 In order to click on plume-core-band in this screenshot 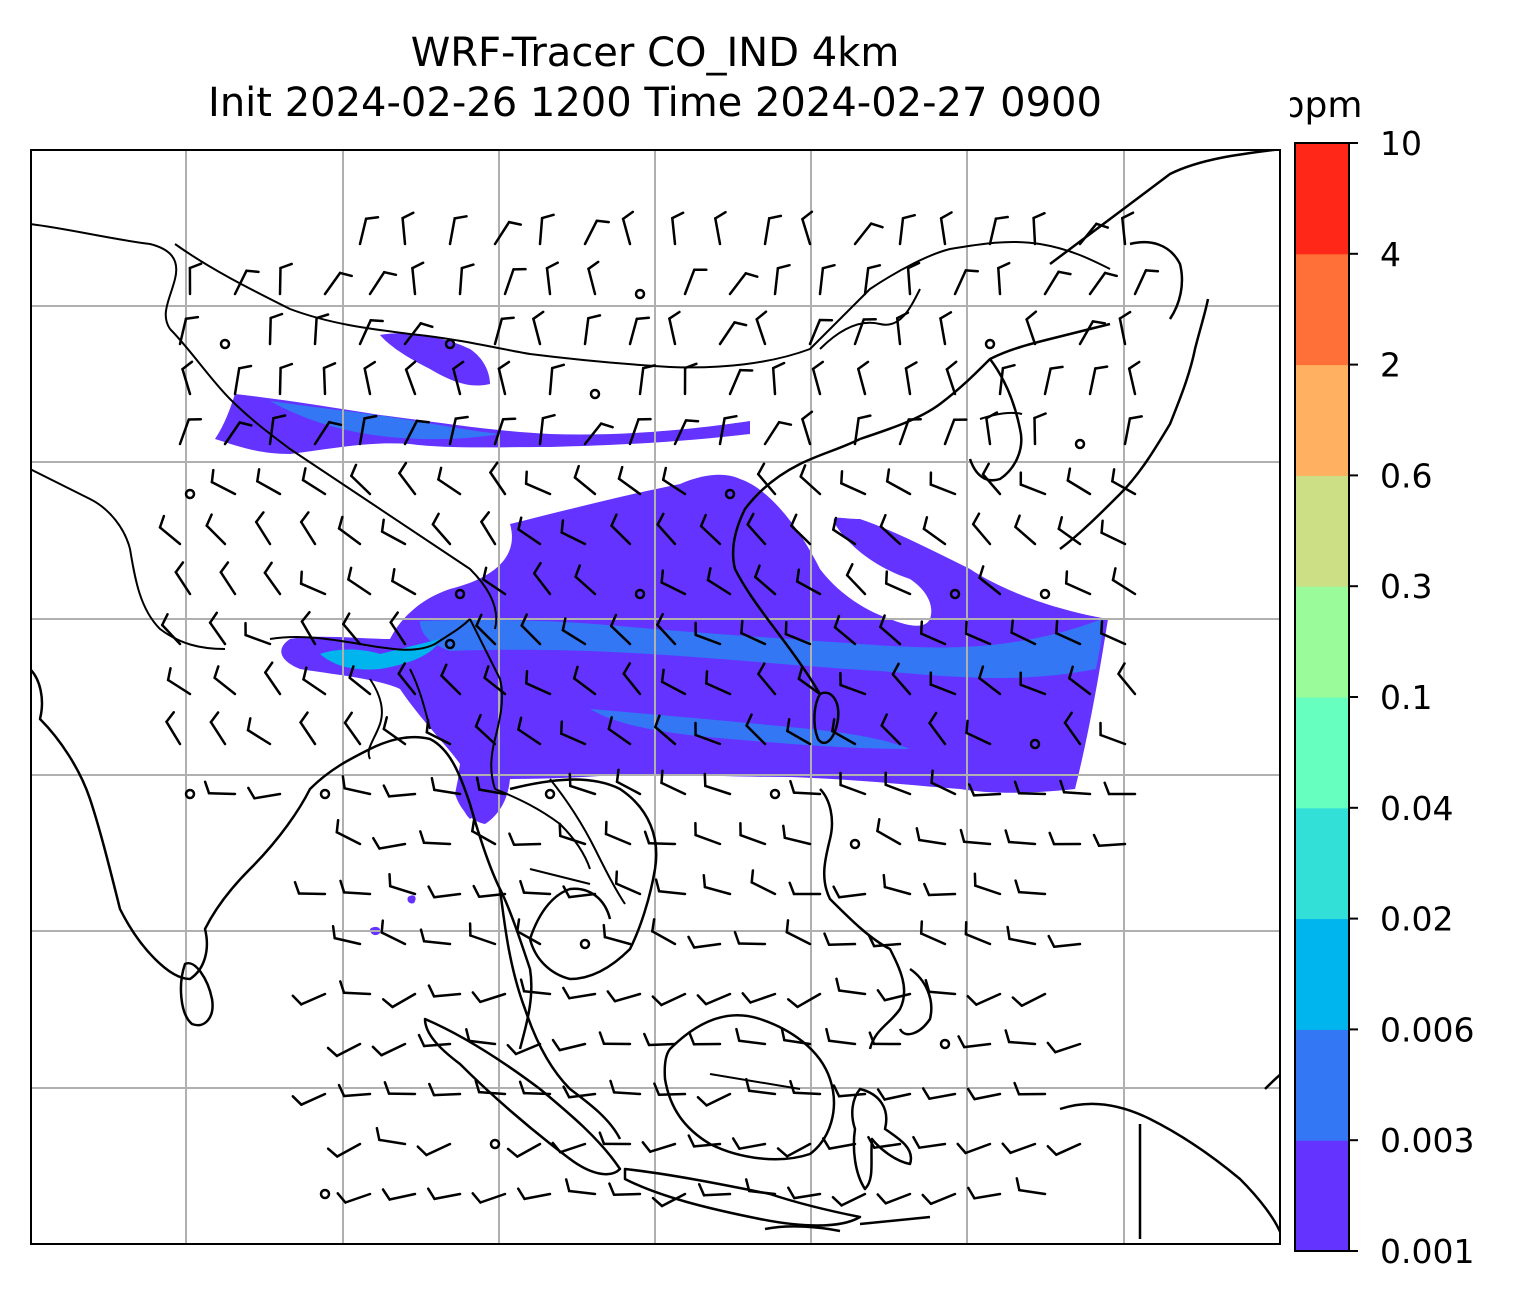, I will do `click(761, 648)`.